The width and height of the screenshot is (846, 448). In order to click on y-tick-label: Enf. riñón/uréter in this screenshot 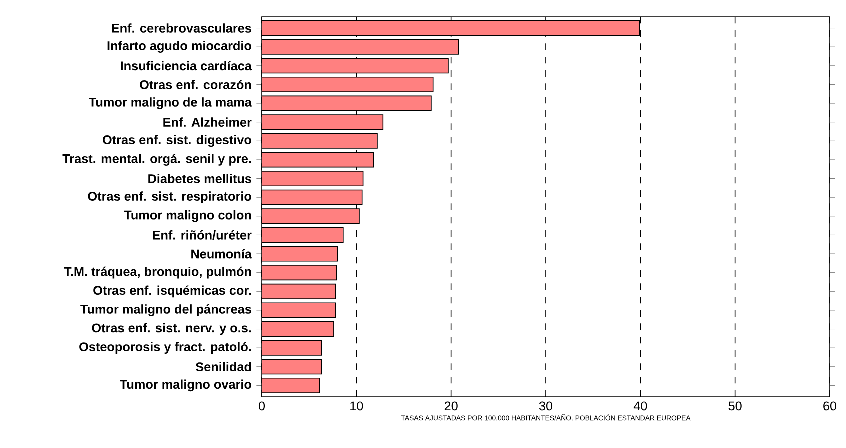, I will do `click(202, 235)`.